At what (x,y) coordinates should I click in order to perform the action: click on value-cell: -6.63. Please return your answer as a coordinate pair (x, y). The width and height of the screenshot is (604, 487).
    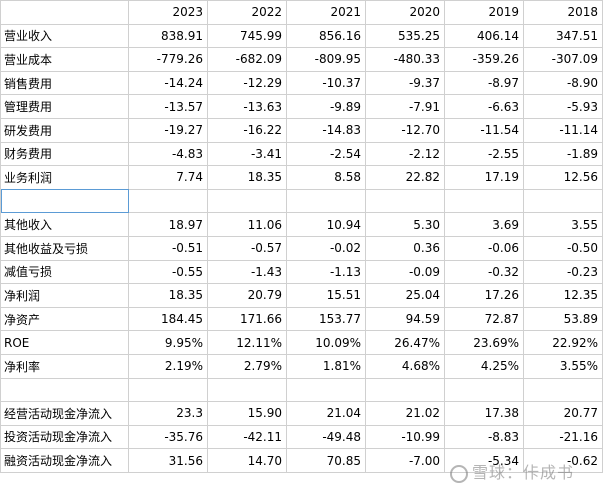
    Looking at the image, I should click on (484, 106).